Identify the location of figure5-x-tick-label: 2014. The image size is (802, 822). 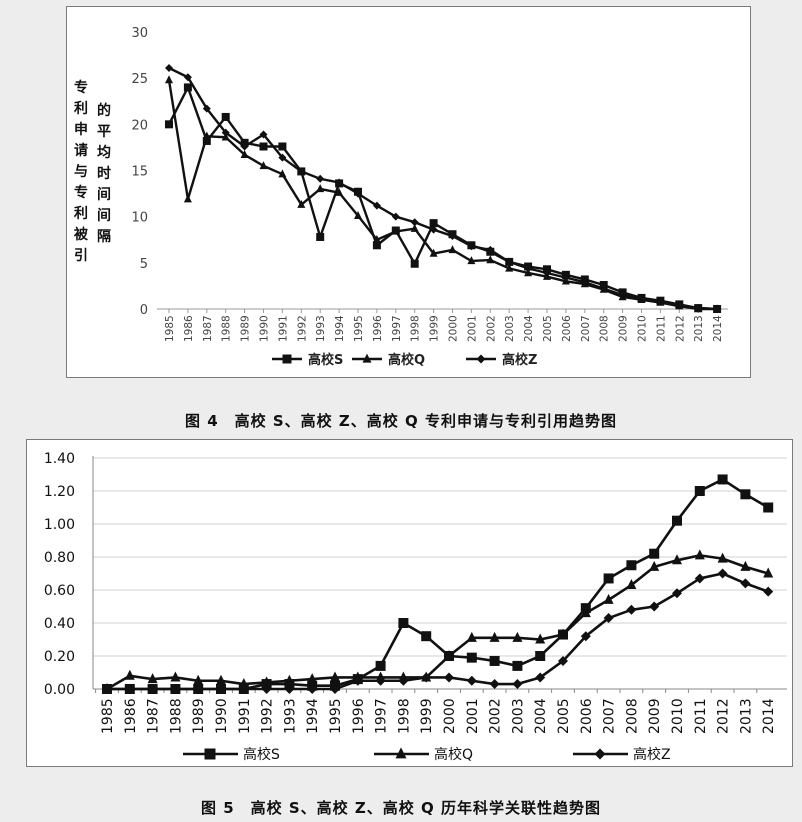
(769, 716).